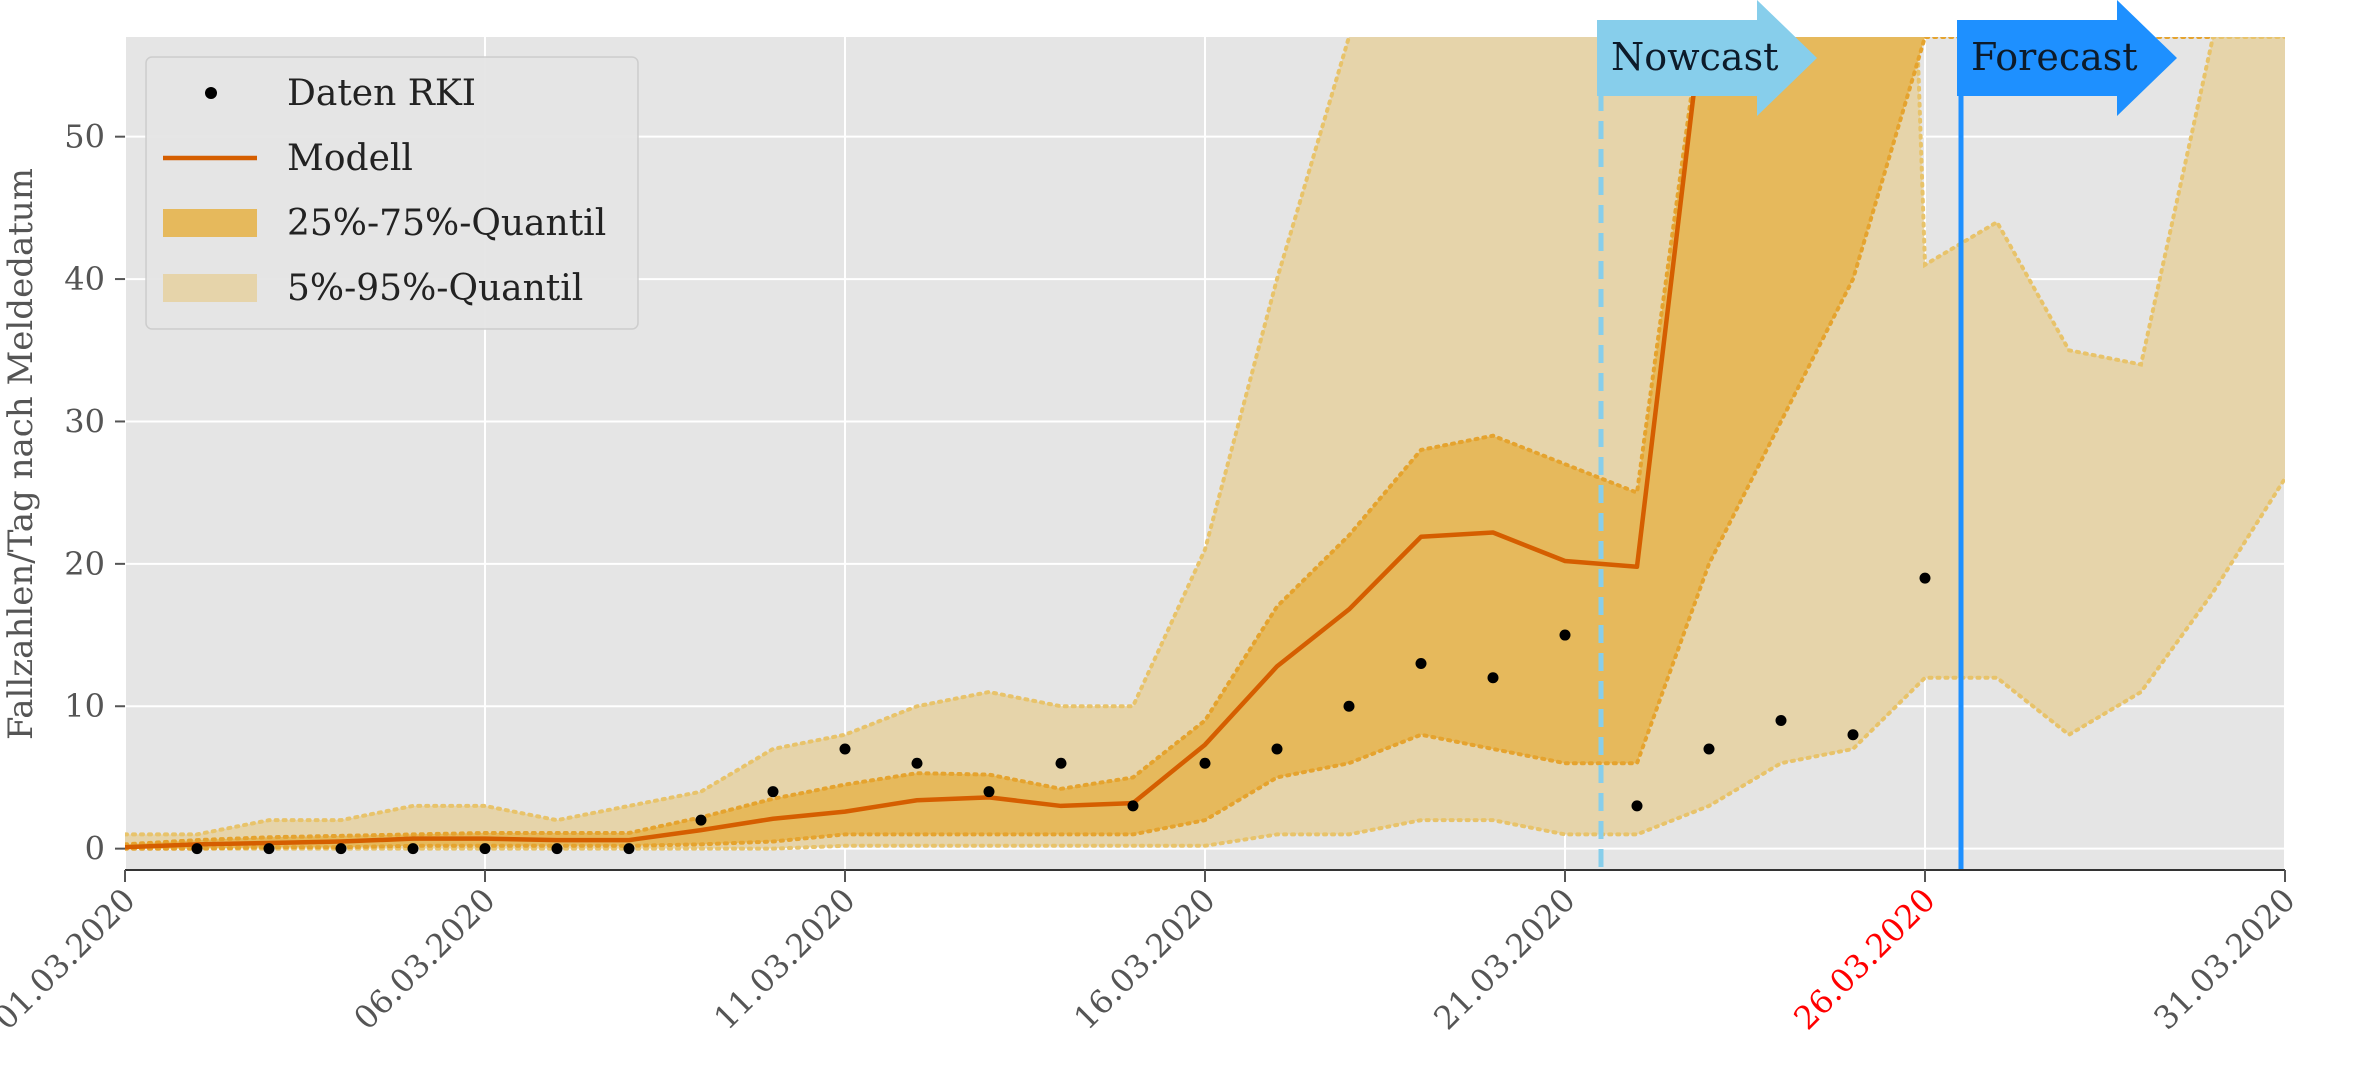 This screenshot has height=1065, width=2357. I want to click on y-axis-title: Fallzahlen/Tag nach Meldedatum, so click(21, 454).